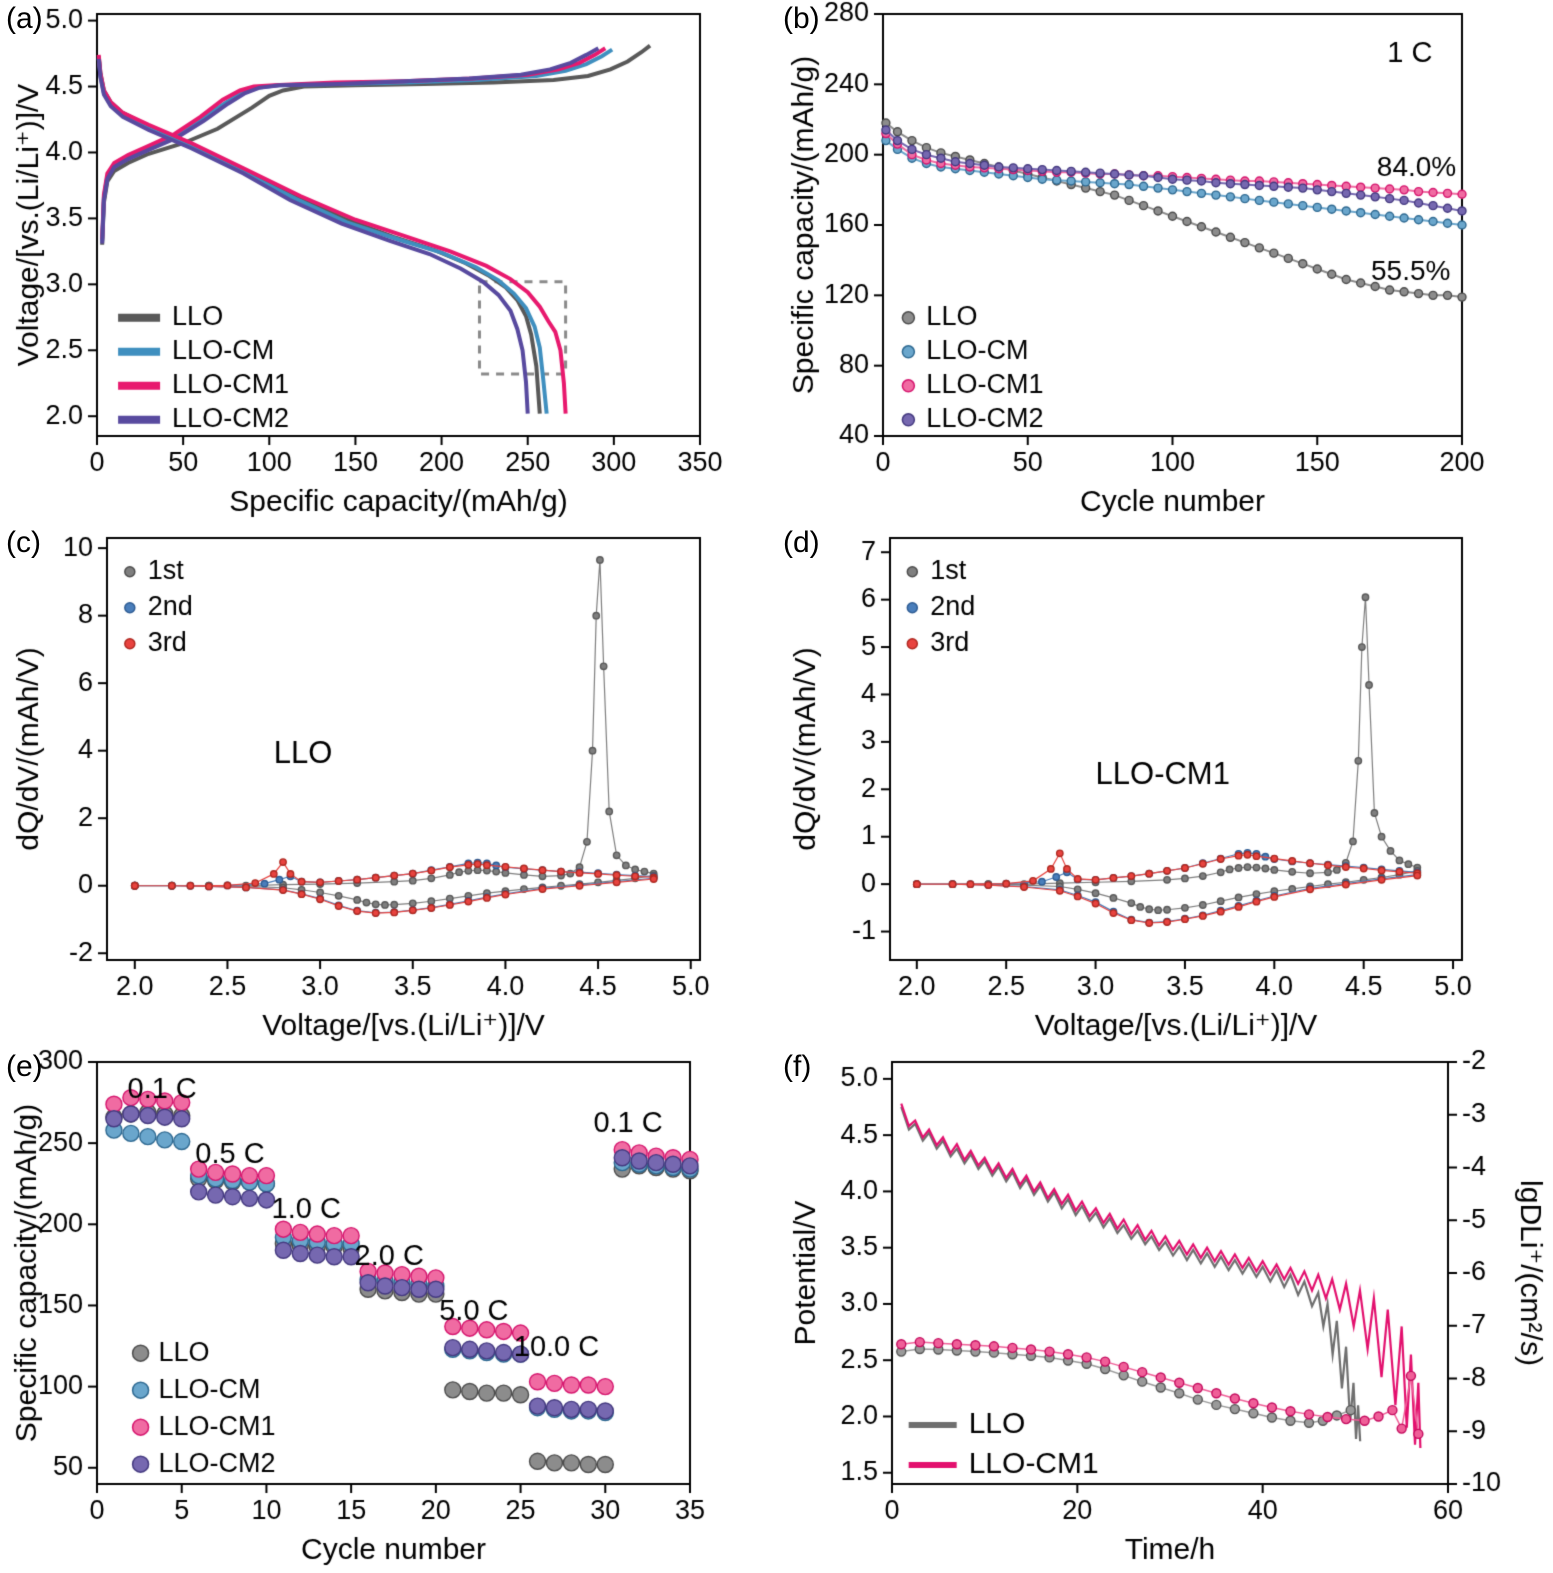 The width and height of the screenshot is (1553, 1573). Describe the element at coordinates (24, 1066) in the screenshot. I see `panel-e-label: (e)` at that location.